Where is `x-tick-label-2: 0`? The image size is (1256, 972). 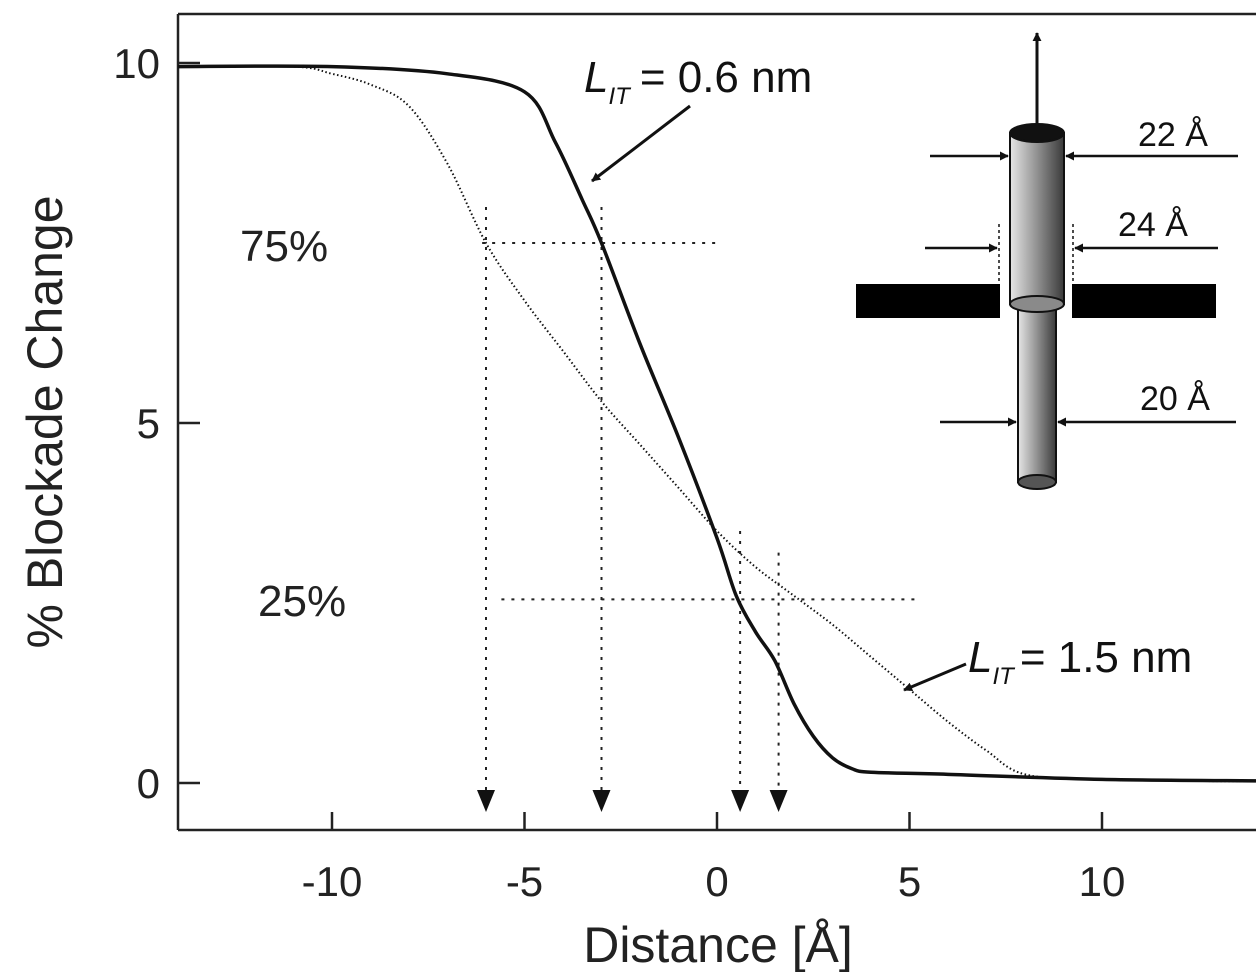
x-tick-label-2: 0 is located at coordinates (716, 881).